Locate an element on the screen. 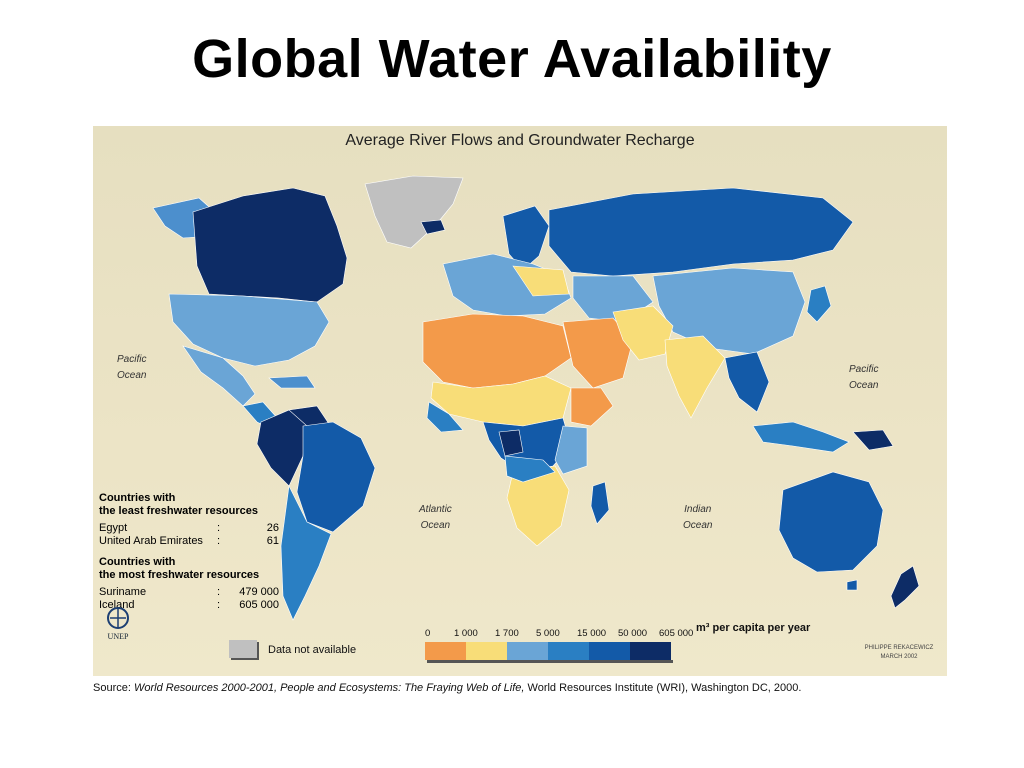 This screenshot has width=1024, height=768. scale-tick-label: 50 000 is located at coordinates (633, 633).